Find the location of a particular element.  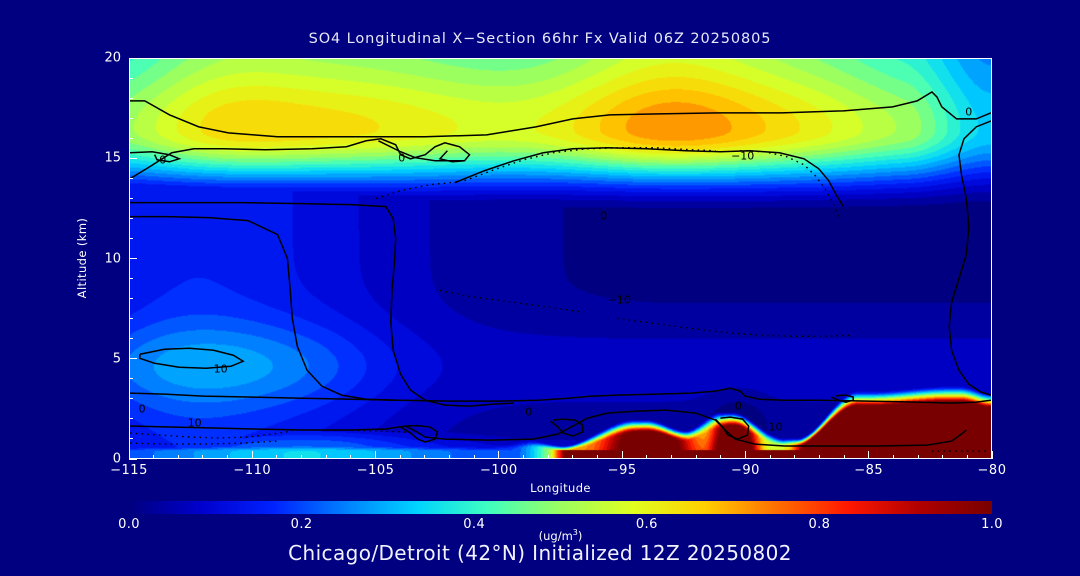

x-axis-tick-label: −80 is located at coordinates (992, 470).